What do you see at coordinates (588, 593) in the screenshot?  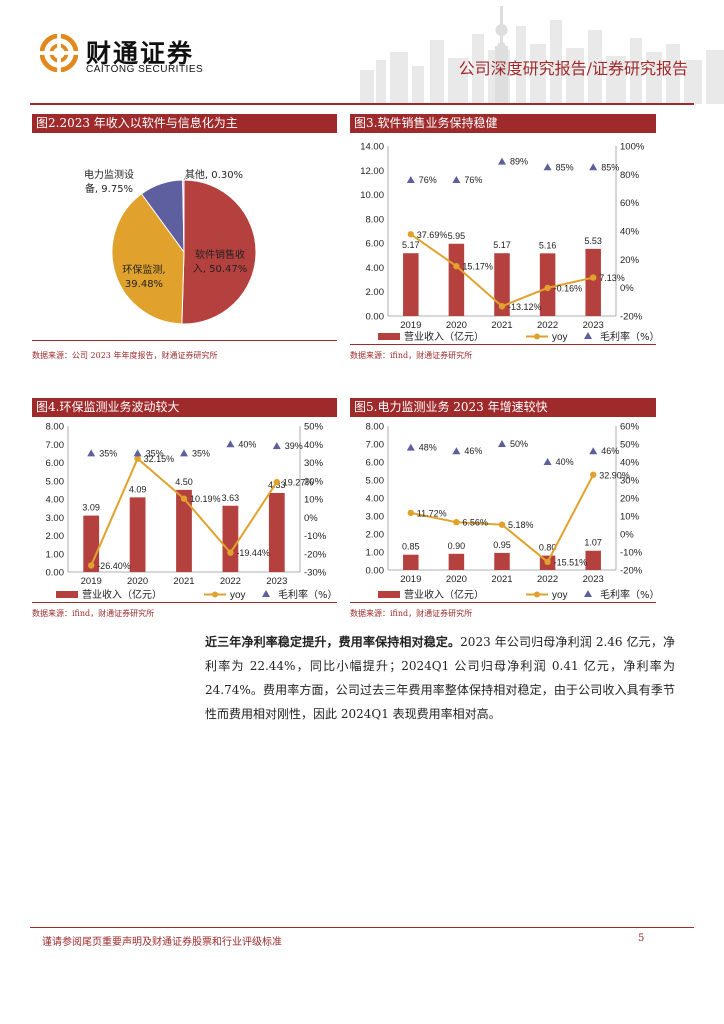 I see `legend-gross-margin-swatch` at bounding box center [588, 593].